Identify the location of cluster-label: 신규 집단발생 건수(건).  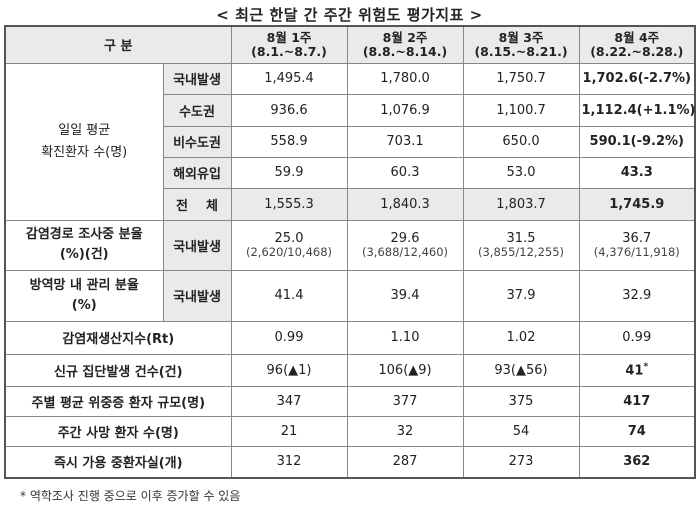
(118, 370).